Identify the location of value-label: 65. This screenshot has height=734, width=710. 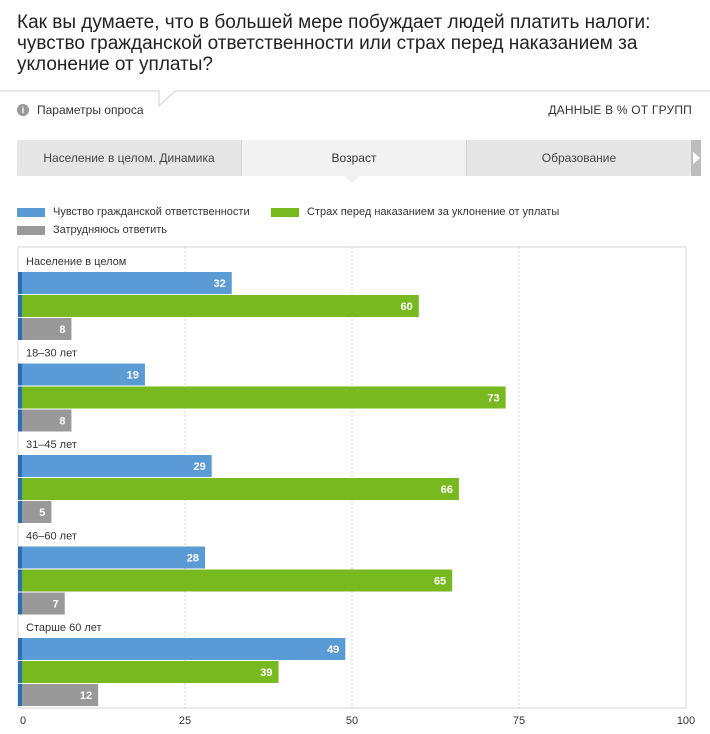
(440, 582).